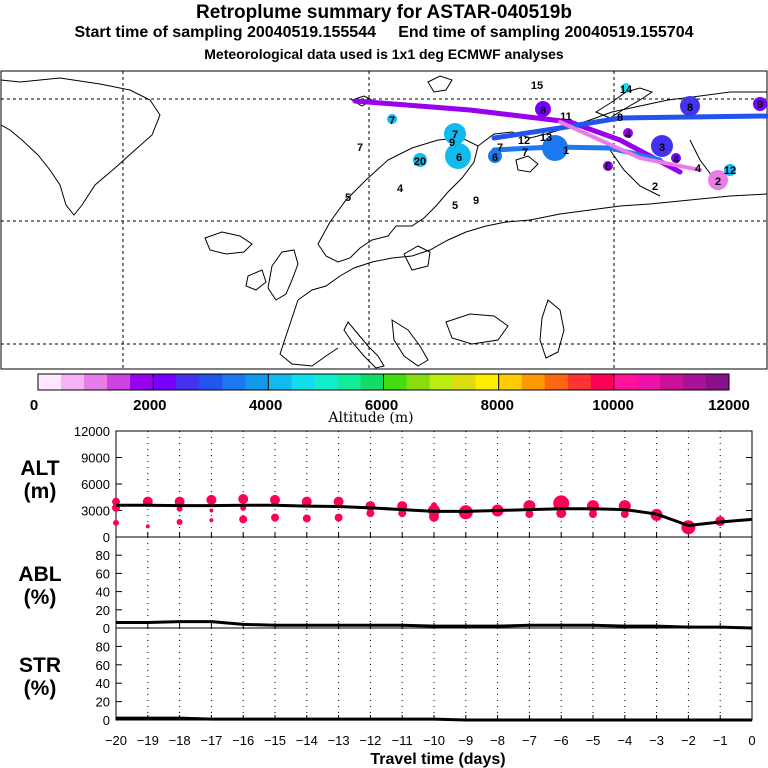 The height and width of the screenshot is (768, 768). Describe the element at coordinates (148, 740) in the screenshot. I see `x-tick-label: −19` at that location.